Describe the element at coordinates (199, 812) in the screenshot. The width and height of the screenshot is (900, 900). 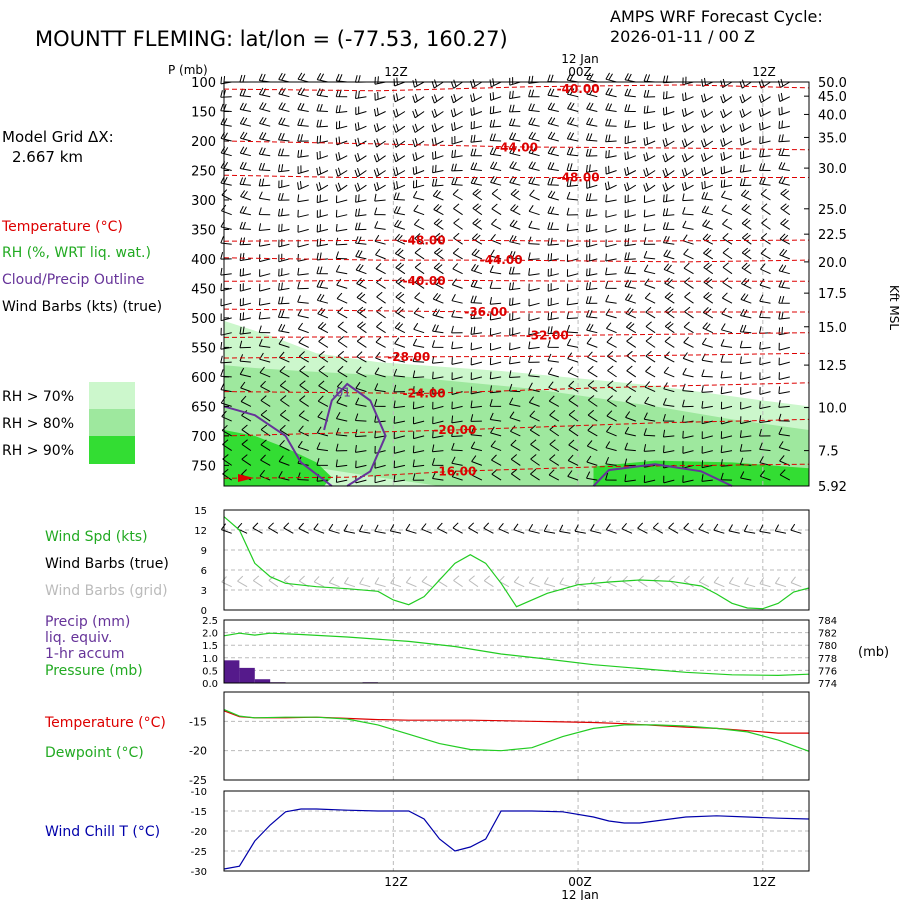
I see `chill-tick--15: -15` at that location.